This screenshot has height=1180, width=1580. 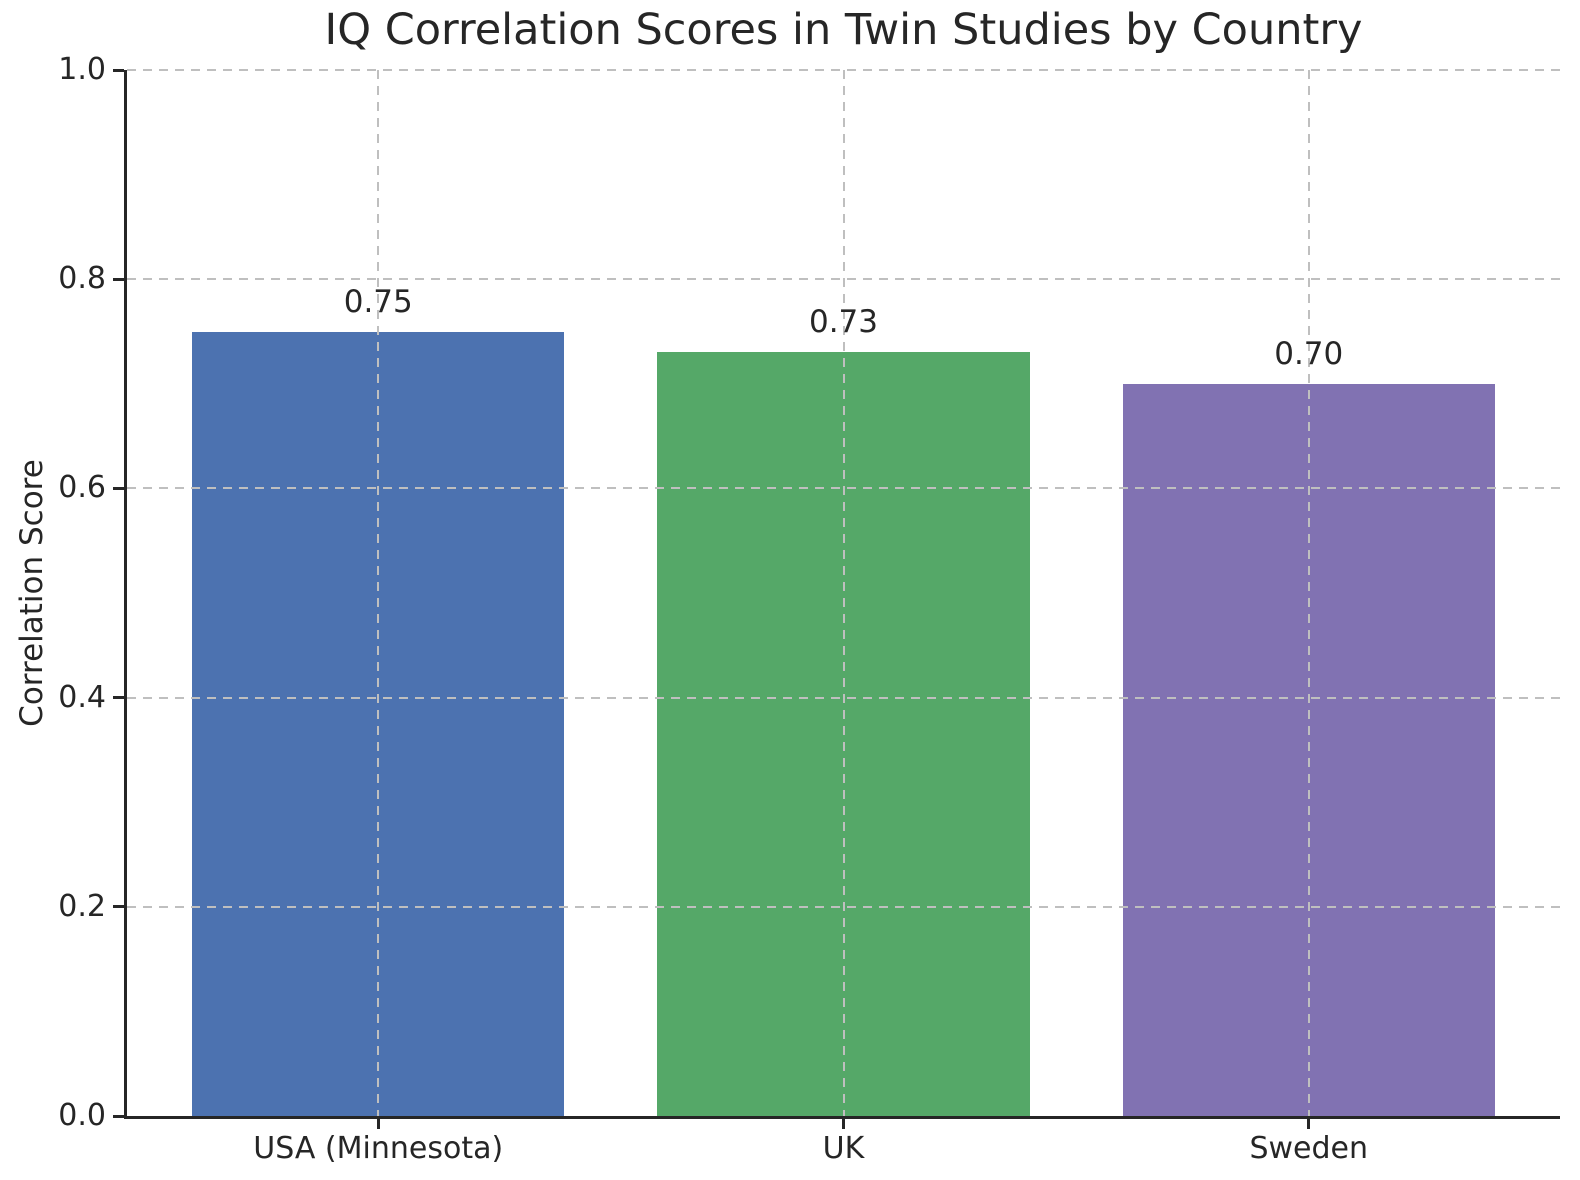 I want to click on bar-value-label: 0.73, so click(x=843, y=322).